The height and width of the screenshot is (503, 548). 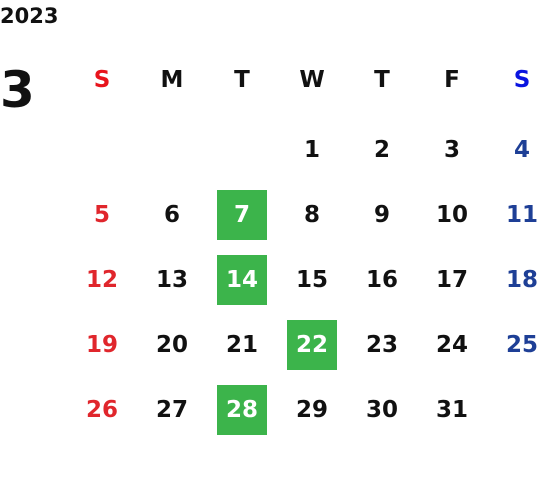 What do you see at coordinates (381, 150) in the screenshot?
I see `day: 2` at bounding box center [381, 150].